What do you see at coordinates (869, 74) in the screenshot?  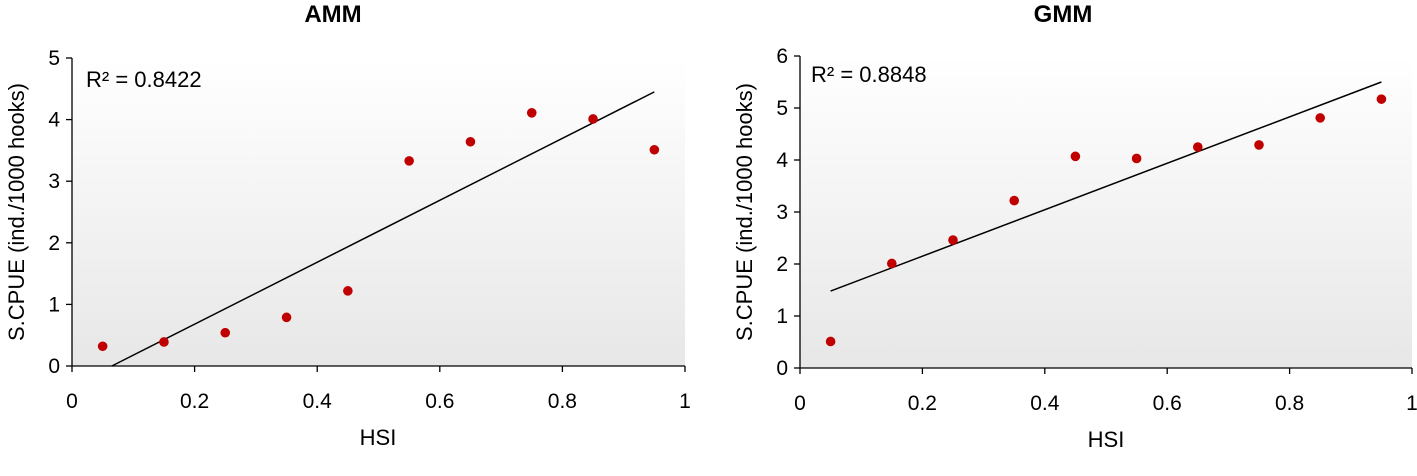 I see `r-squared-annotation: R² = 0.8848` at bounding box center [869, 74].